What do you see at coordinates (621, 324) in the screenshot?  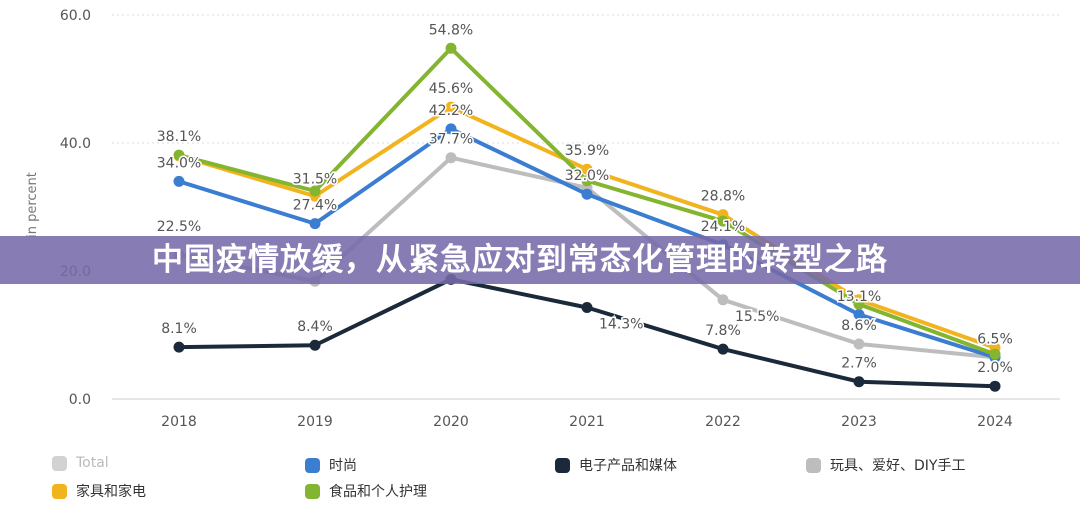 I see `data-label: 14.3%` at bounding box center [621, 324].